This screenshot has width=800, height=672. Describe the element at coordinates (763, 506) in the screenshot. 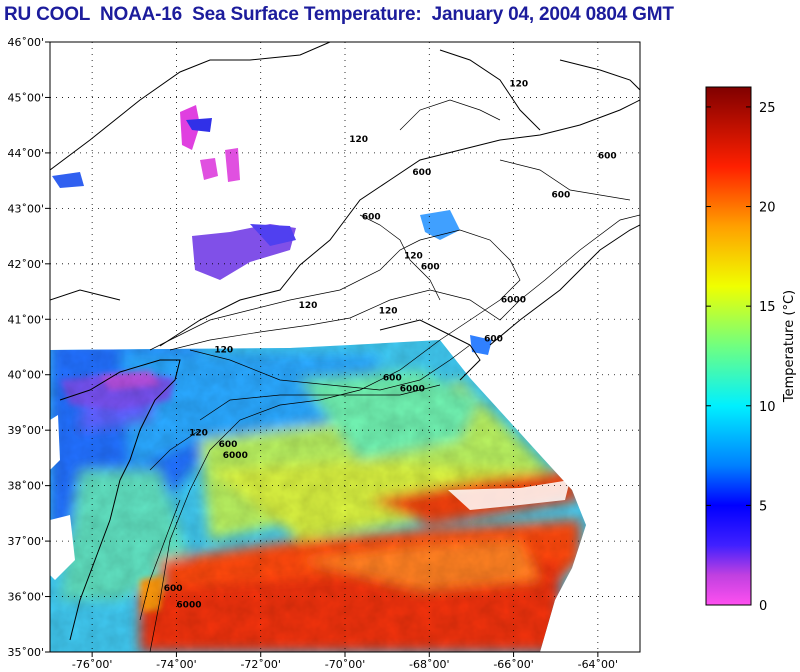

I see `colorbar-tick-label: 5` at that location.